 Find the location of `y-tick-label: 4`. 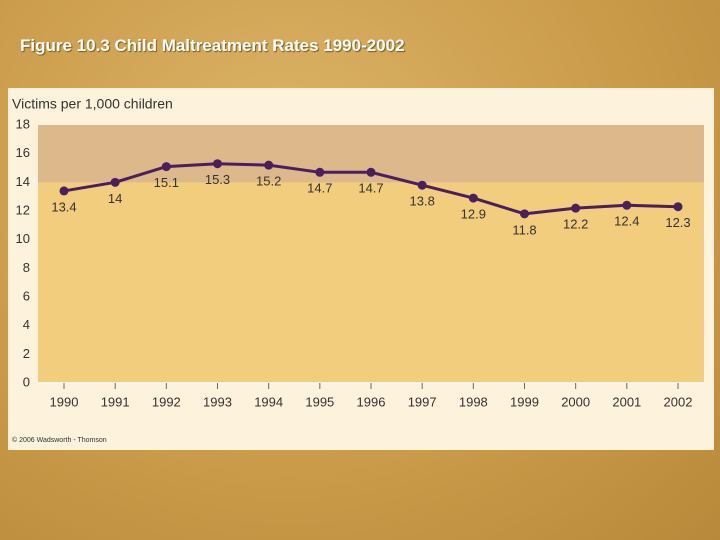

y-tick-label: 4 is located at coordinates (26, 324).